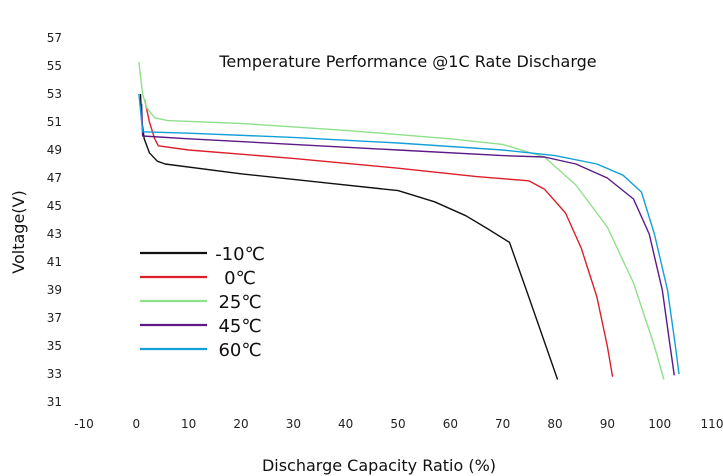  Describe the element at coordinates (84, 424) in the screenshot. I see `x-tick-label: -10` at that location.